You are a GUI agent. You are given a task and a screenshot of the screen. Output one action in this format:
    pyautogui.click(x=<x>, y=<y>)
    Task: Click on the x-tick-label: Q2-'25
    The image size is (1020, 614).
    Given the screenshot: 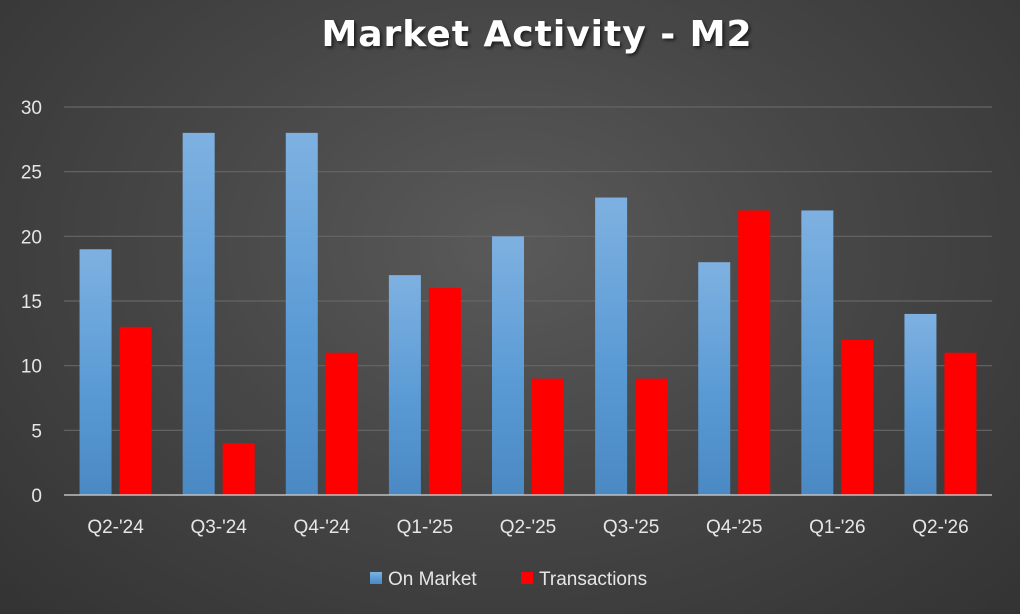 What is the action you would take?
    pyautogui.click(x=528, y=527)
    